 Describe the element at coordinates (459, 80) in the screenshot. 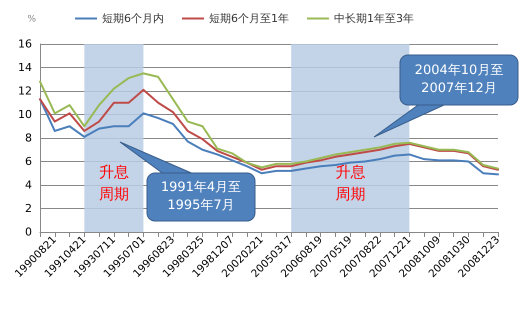

I see `annotation: 2004年10月至2007年12月` at that location.